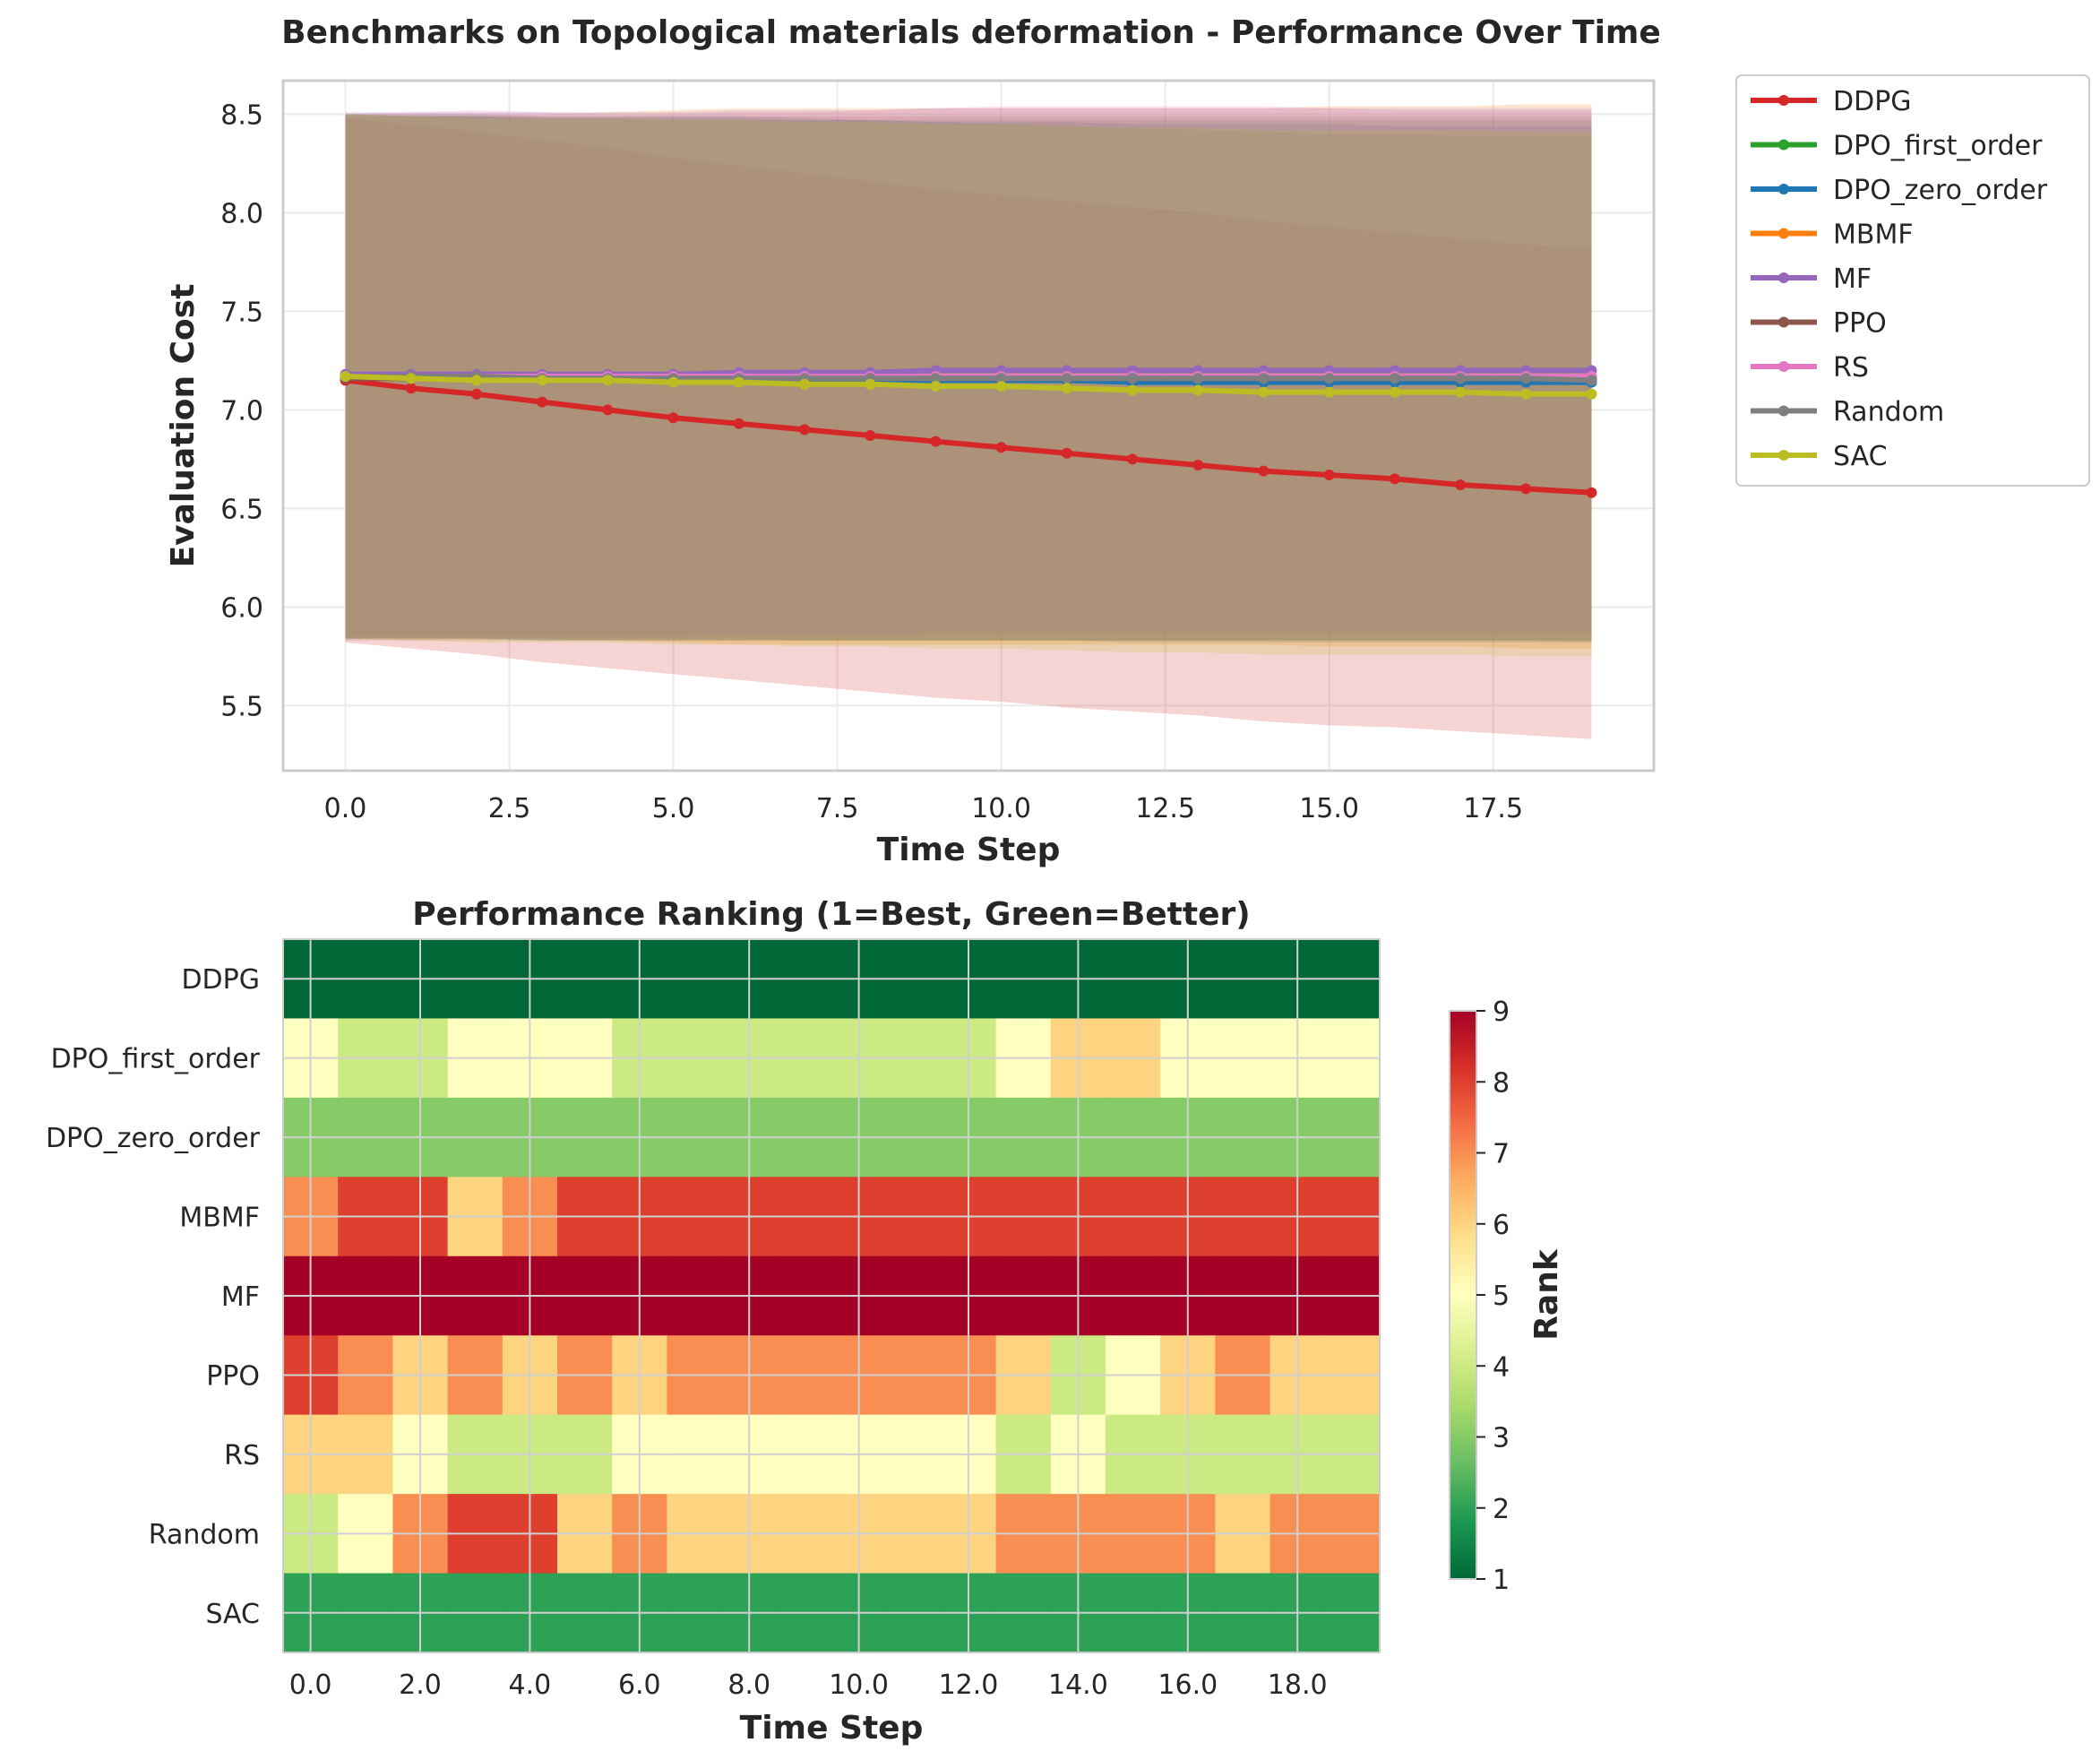 Image resolution: width=2100 pixels, height=1760 pixels. Describe the element at coordinates (1783, 233) in the screenshot. I see `legend-marker-MBMF` at that location.